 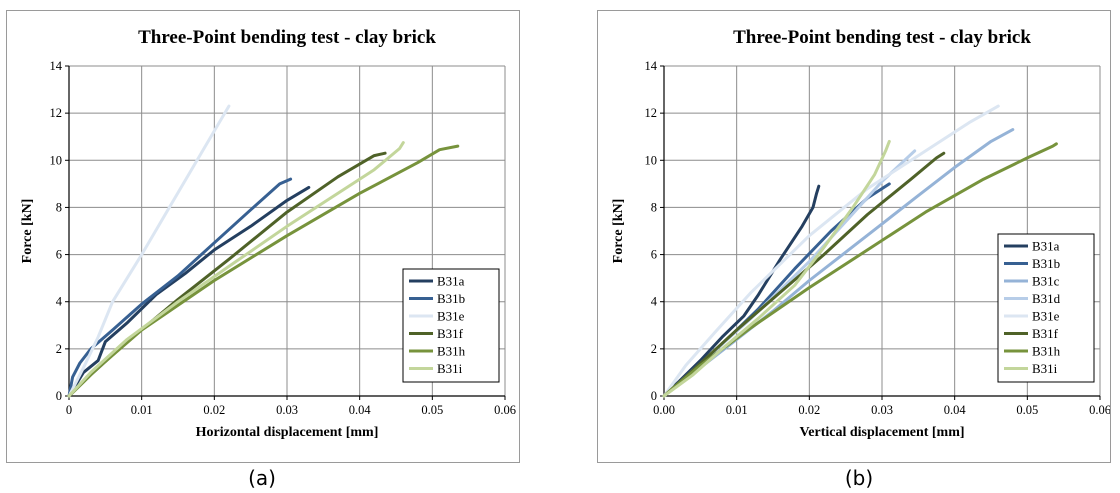 What do you see at coordinates (262, 478) in the screenshot?
I see `caption-a: (a)` at bounding box center [262, 478].